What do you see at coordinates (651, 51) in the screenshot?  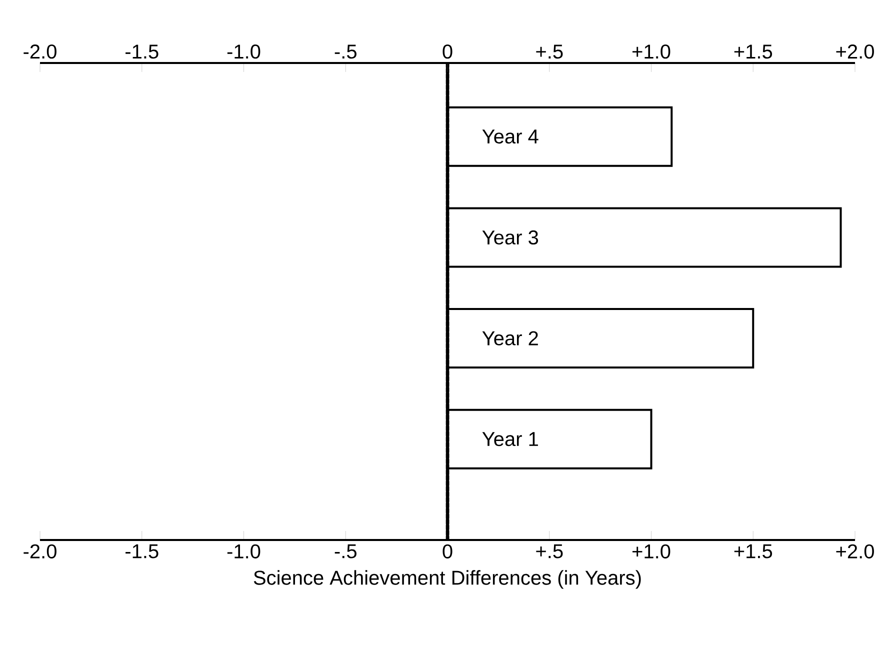 I see `x-tick-label: +1.0` at bounding box center [651, 51].